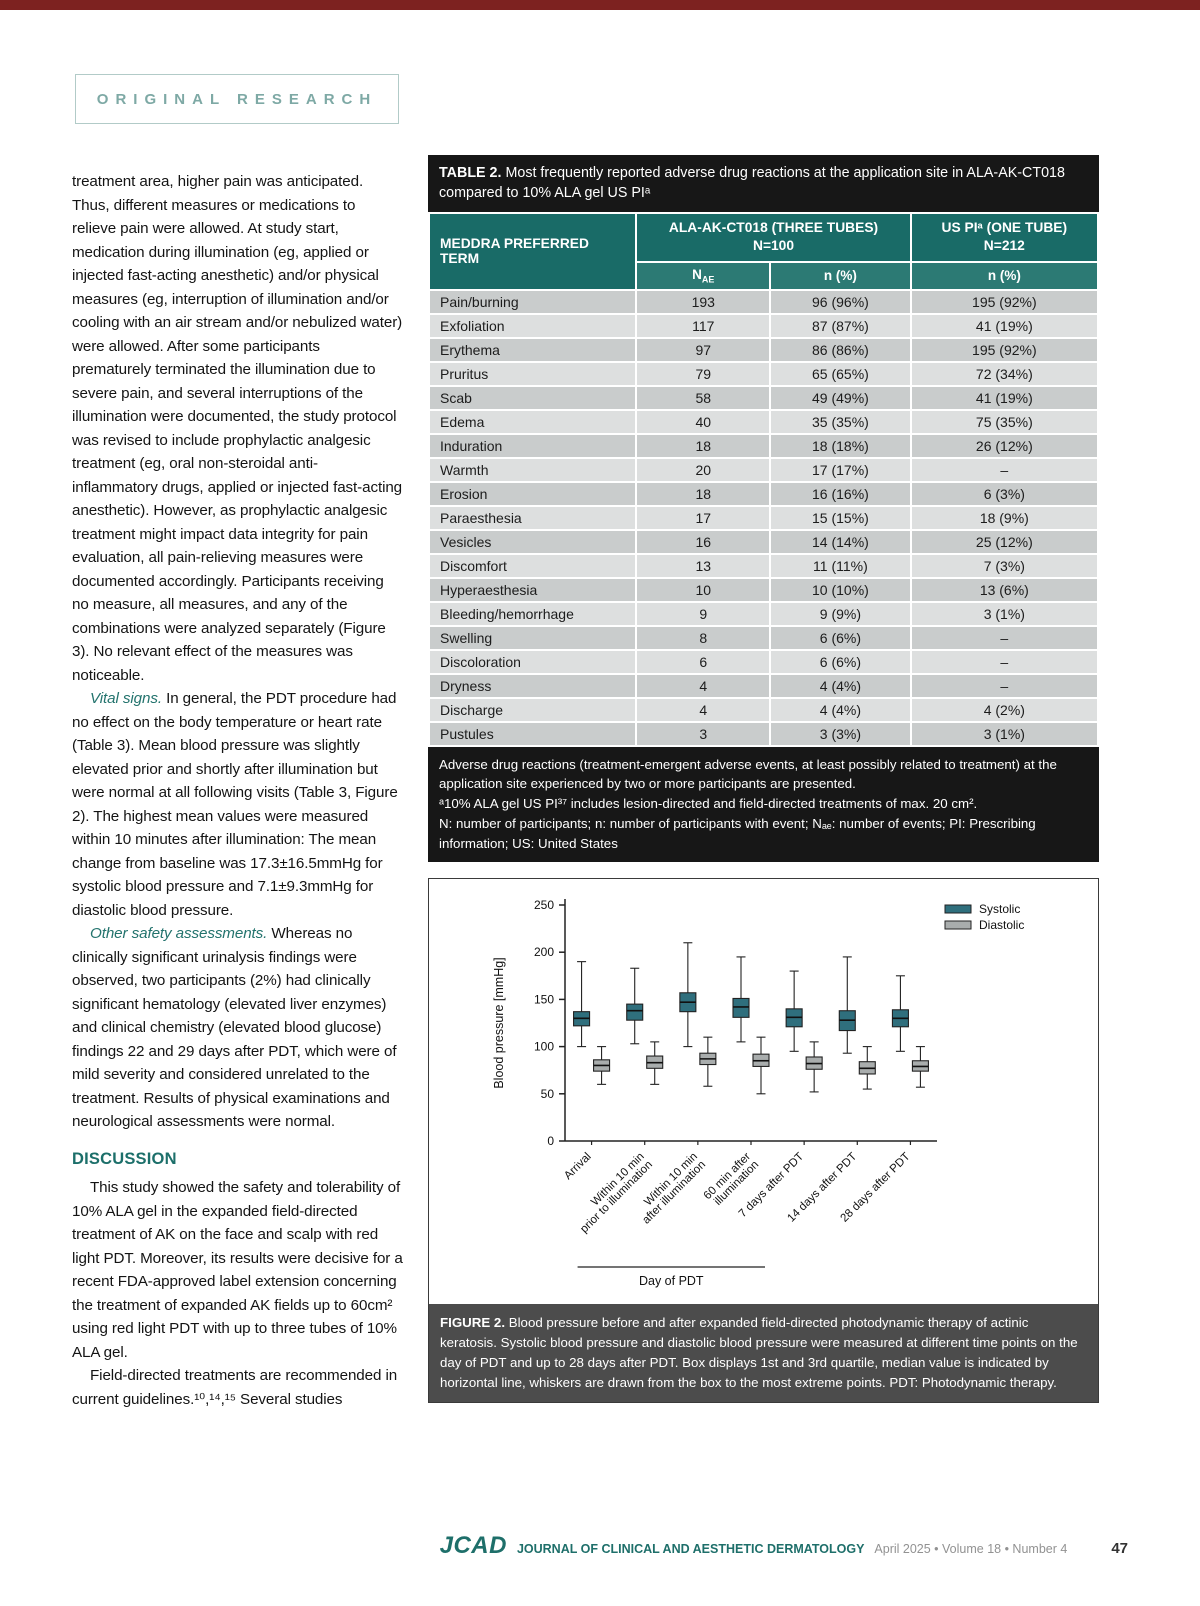 Image resolution: width=1200 pixels, height=1606 pixels. I want to click on cell-n1: 86 (86%), so click(840, 349).